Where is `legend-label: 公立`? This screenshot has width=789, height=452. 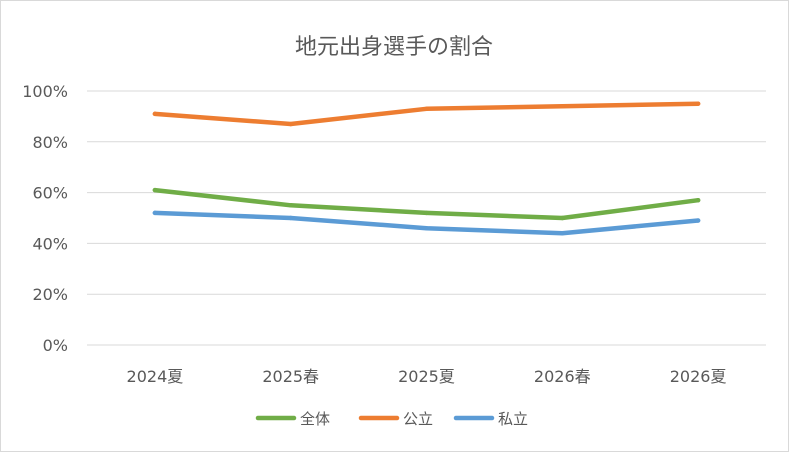 legend-label: 公立 is located at coordinates (418, 419).